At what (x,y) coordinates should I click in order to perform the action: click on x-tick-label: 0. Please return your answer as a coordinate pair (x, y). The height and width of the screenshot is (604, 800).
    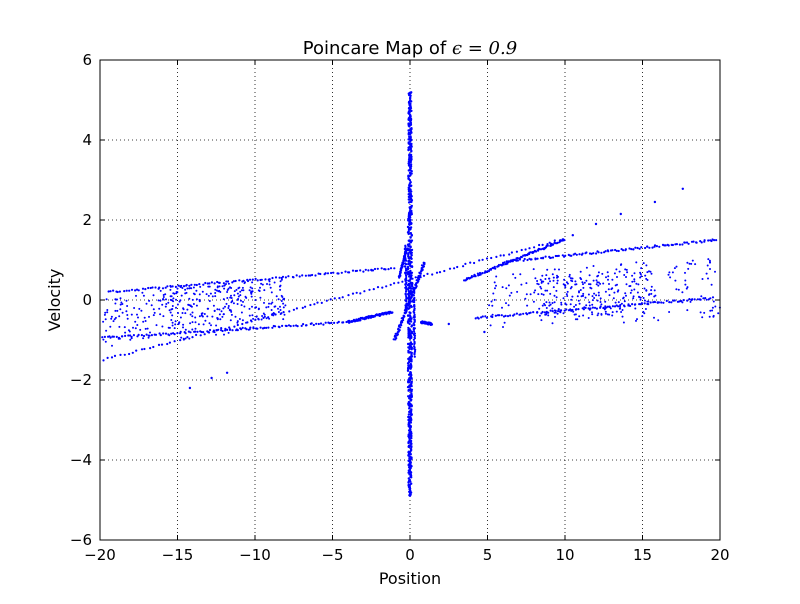
    Looking at the image, I should click on (410, 555).